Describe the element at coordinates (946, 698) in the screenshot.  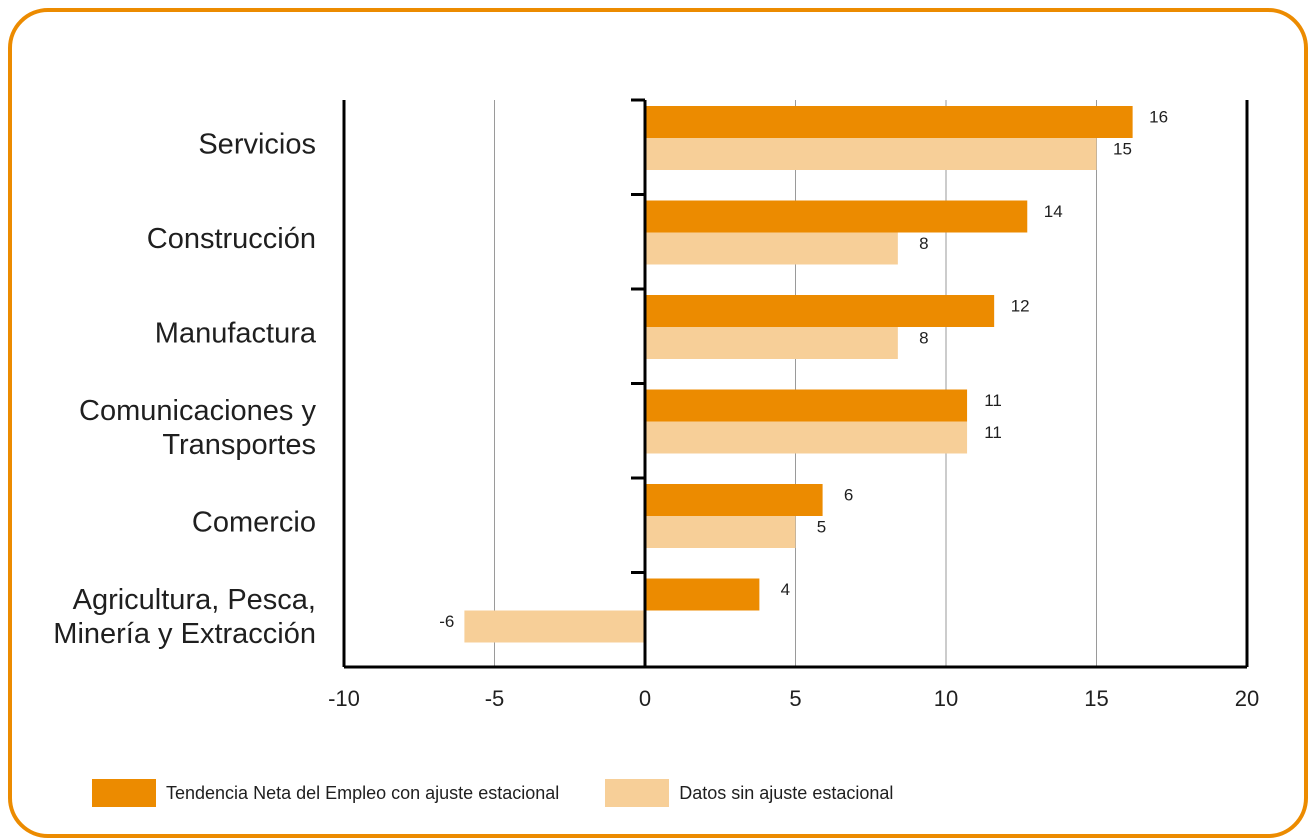
I see `x-tick-label: 10` at that location.